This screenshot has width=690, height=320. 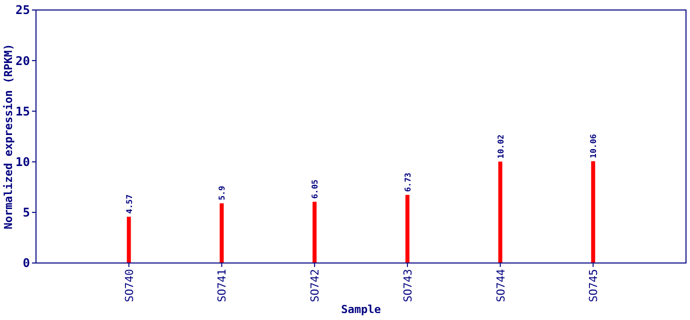 What do you see at coordinates (23, 111) in the screenshot?
I see `y-tick-label: 15` at bounding box center [23, 111].